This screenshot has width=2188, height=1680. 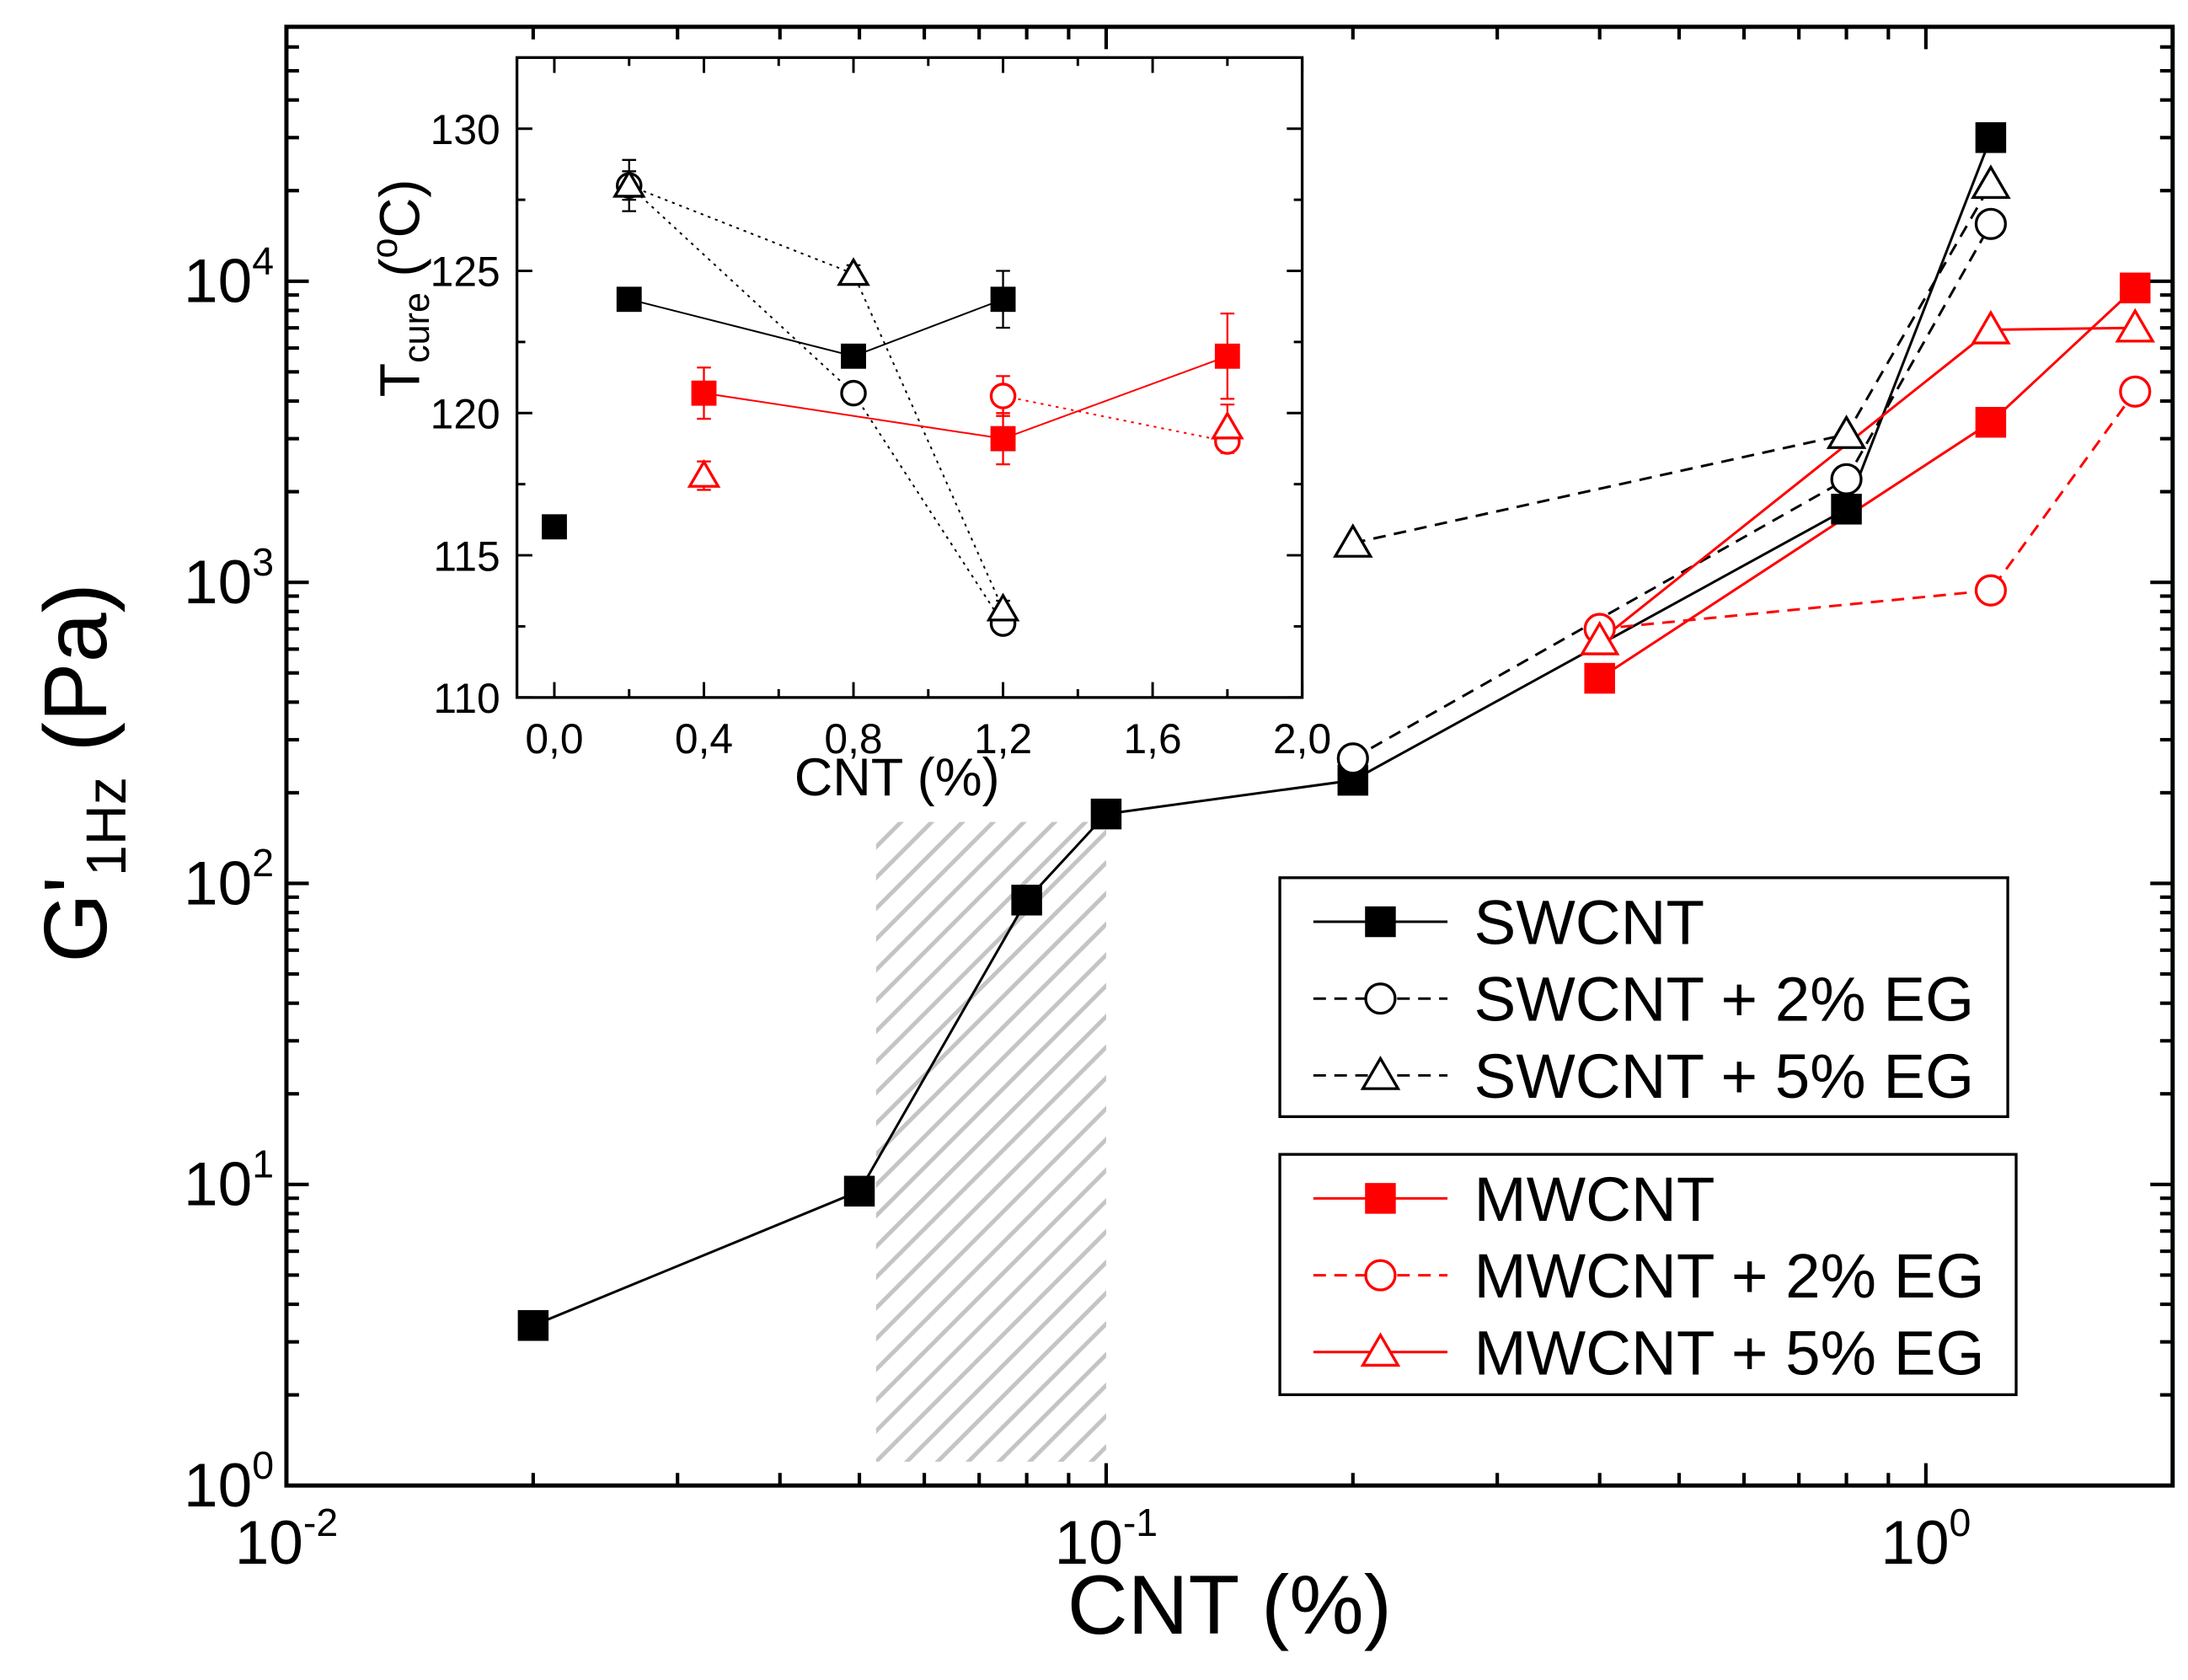 What do you see at coordinates (401, 275) in the screenshot?
I see `inset-y-axis-label-open-paren: (` at bounding box center [401, 275].